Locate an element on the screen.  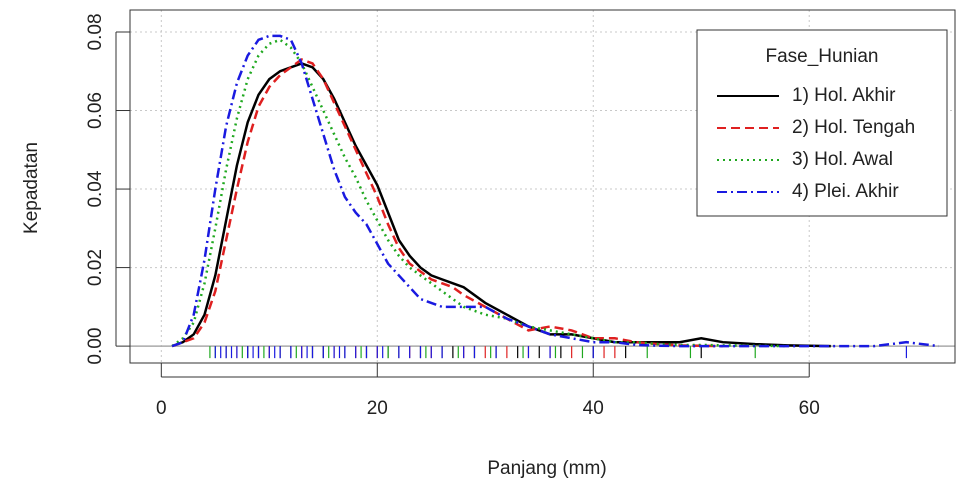
legend-label: 3) Hol. Awal is located at coordinates (842, 159).